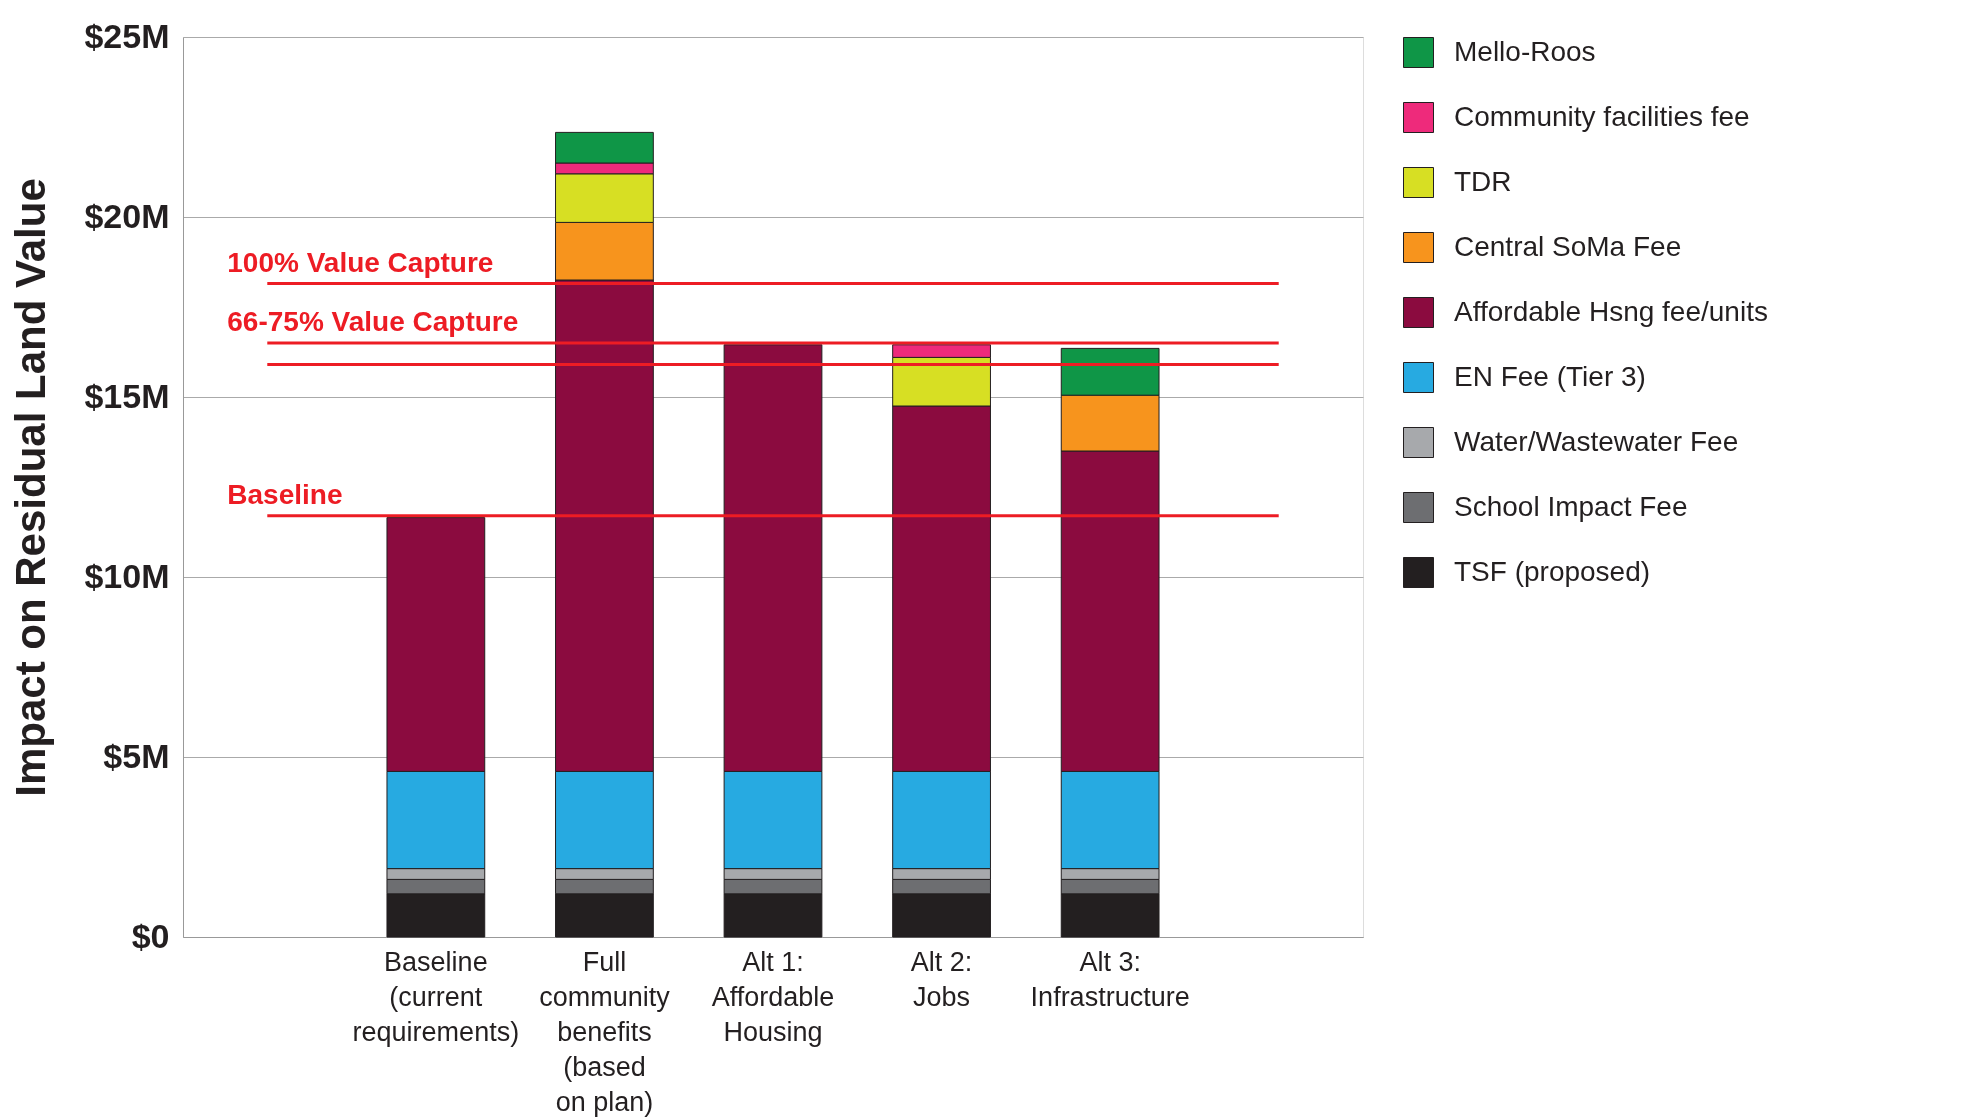 This screenshot has width=1974, height=1118. Describe the element at coordinates (1596, 441) in the screenshot. I see `legend-label: Water/Wastewater Fee` at that location.